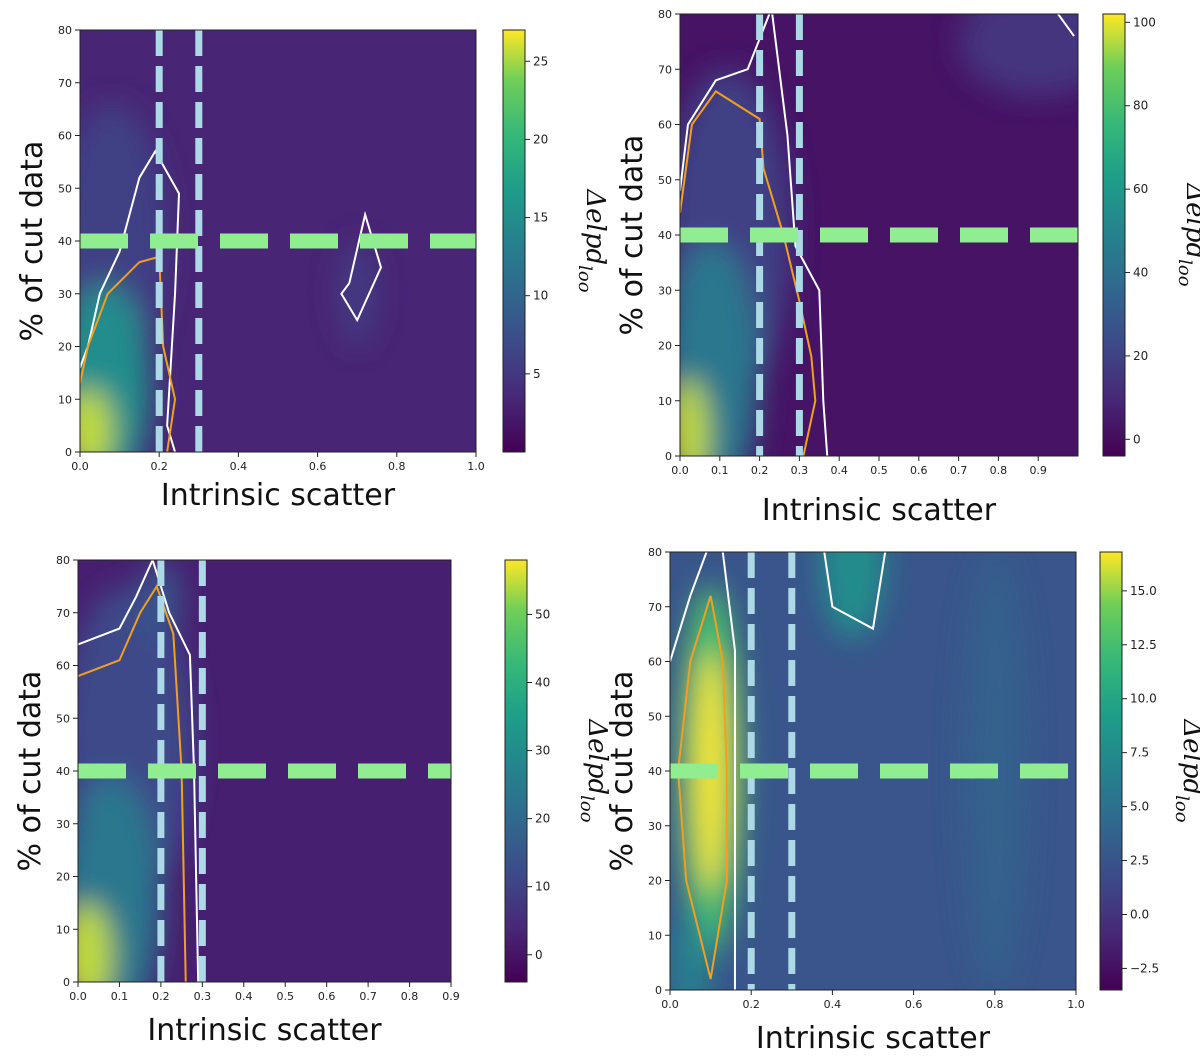 This screenshot has height=1064, width=1200. Describe the element at coordinates (1185, 770) in the screenshot. I see `colorbar-label: Δelpdloo` at that location.